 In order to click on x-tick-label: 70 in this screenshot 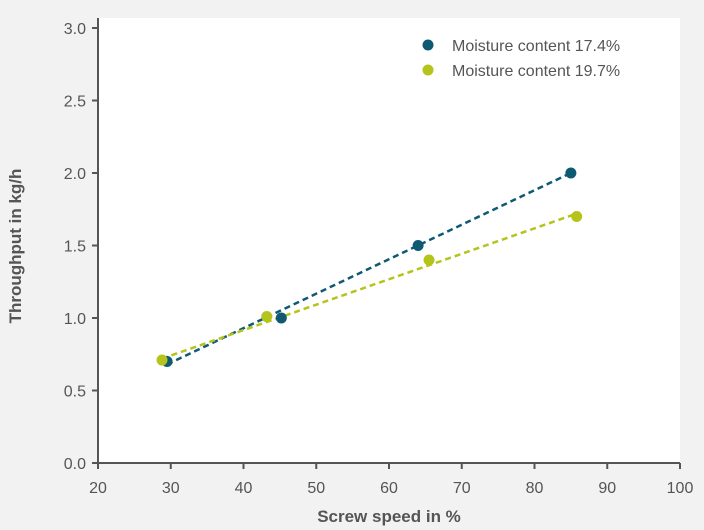, I will do `click(462, 488)`.